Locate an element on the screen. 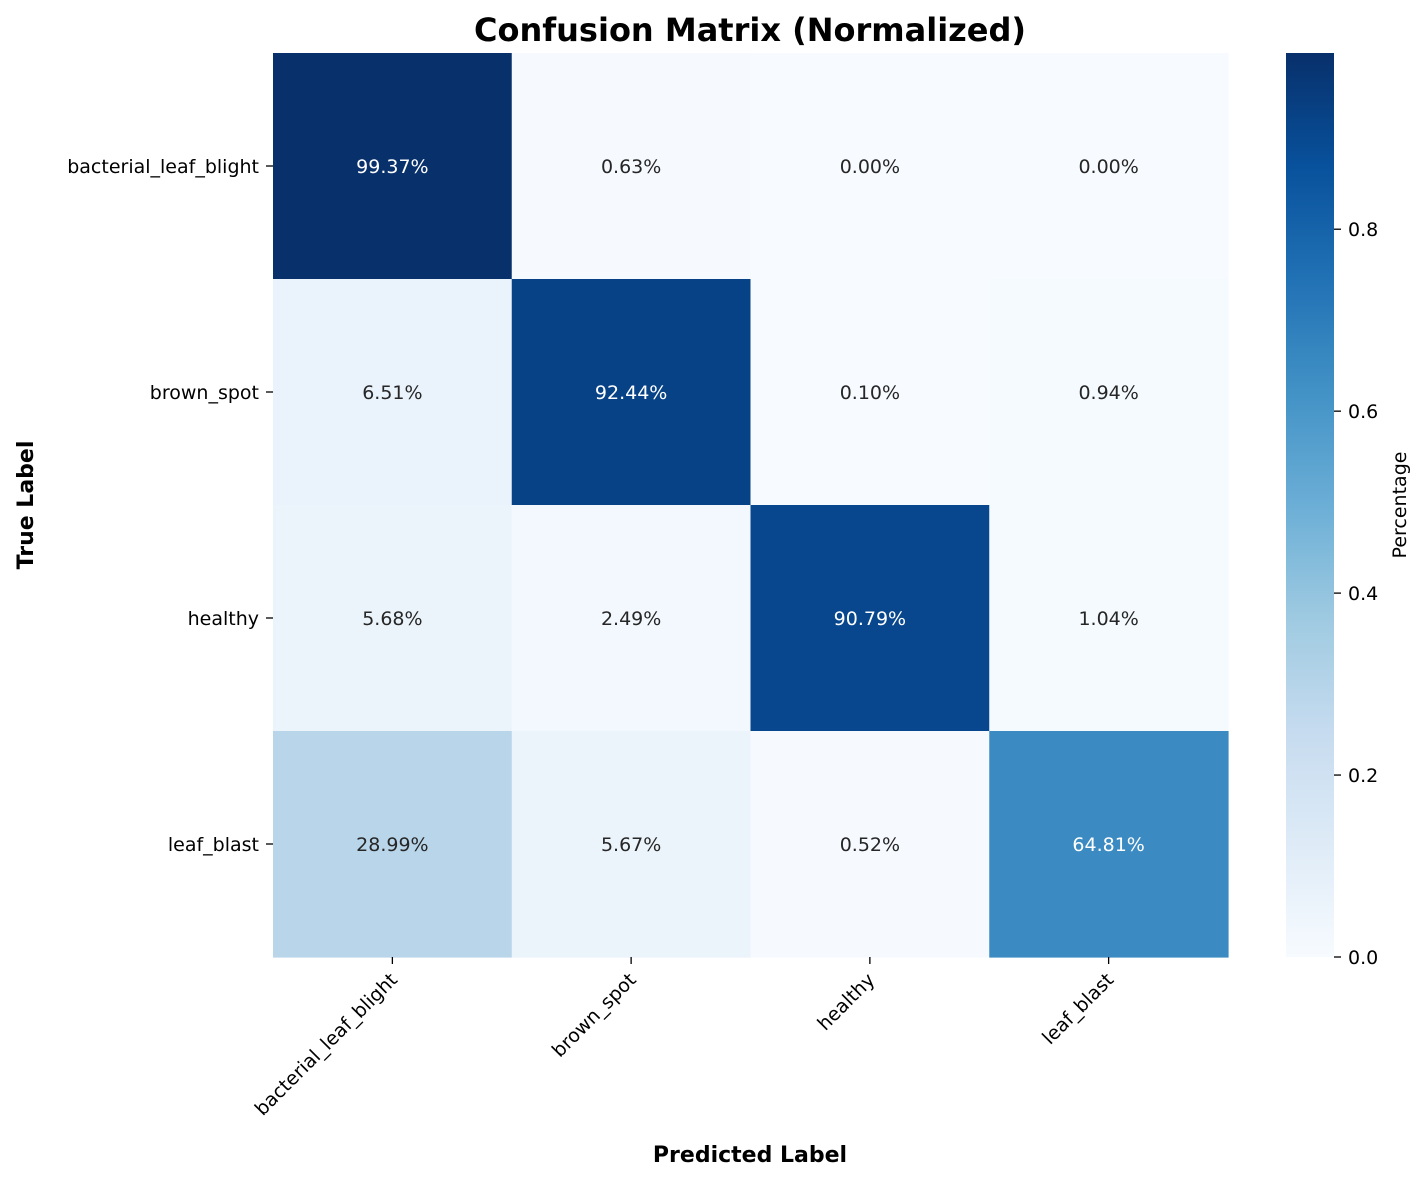 The height and width of the screenshot is (1183, 1423). cell-value-label: 64.81% is located at coordinates (1108, 845).